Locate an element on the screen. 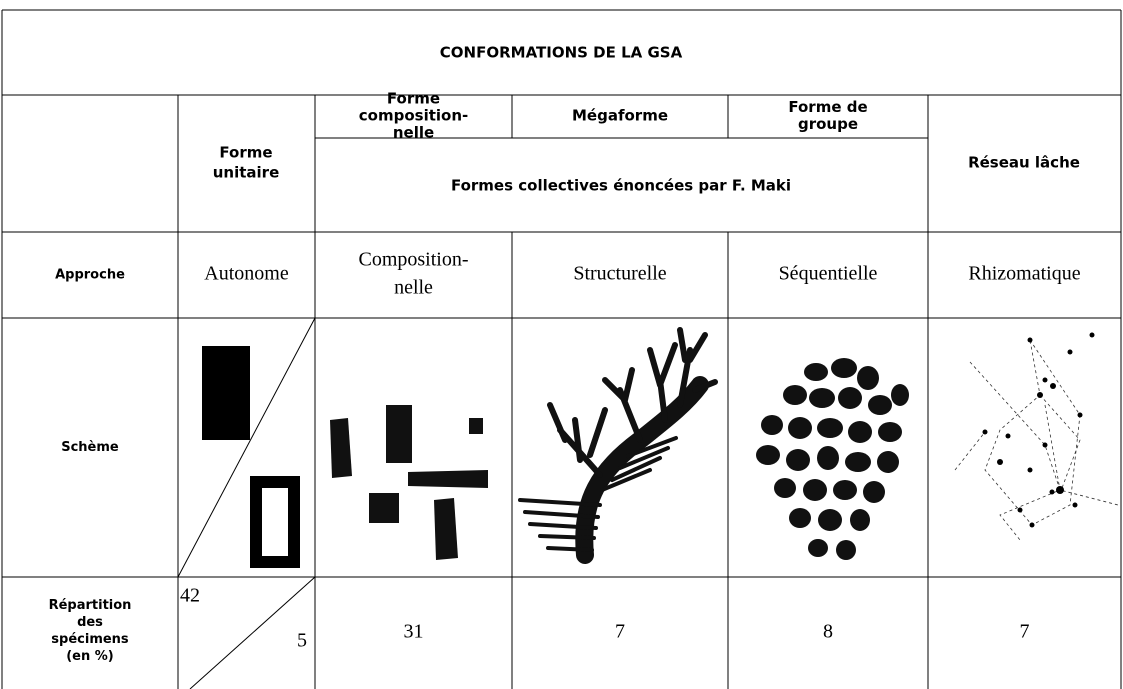 This screenshot has width=1123, height=689. header-cell: nelle is located at coordinates (413, 133).